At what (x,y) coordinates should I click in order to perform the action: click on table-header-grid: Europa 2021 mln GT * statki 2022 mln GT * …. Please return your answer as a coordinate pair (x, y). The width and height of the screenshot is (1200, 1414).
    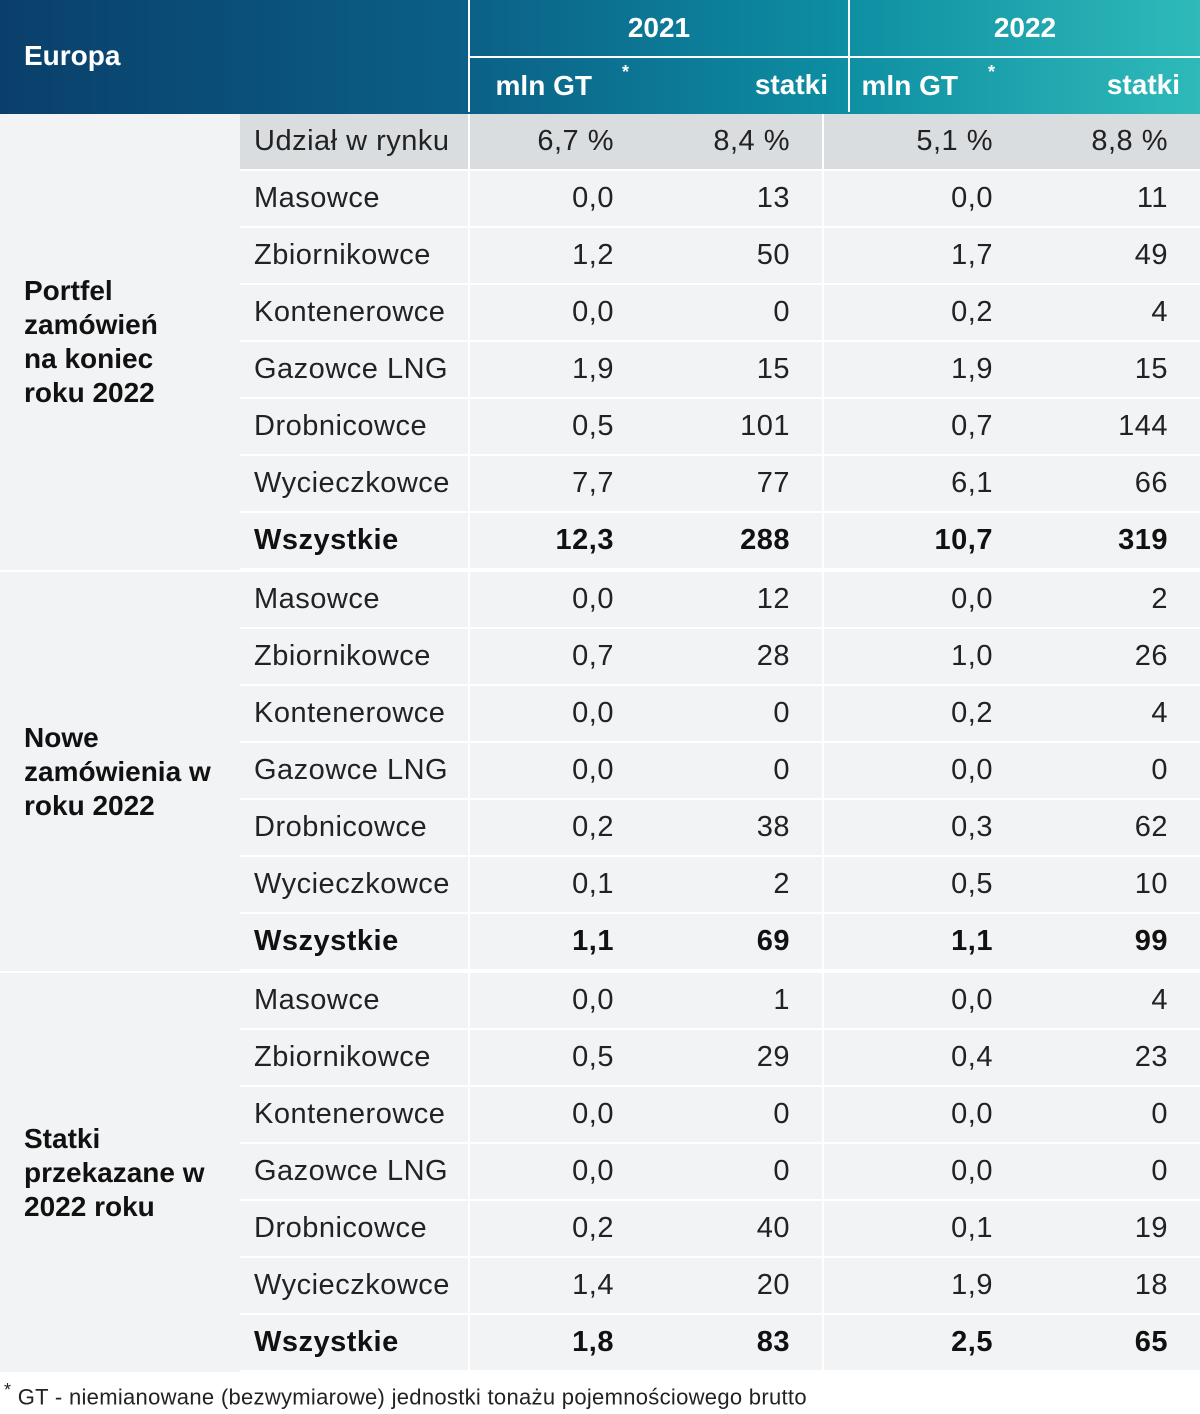
    Looking at the image, I should click on (600, 57).